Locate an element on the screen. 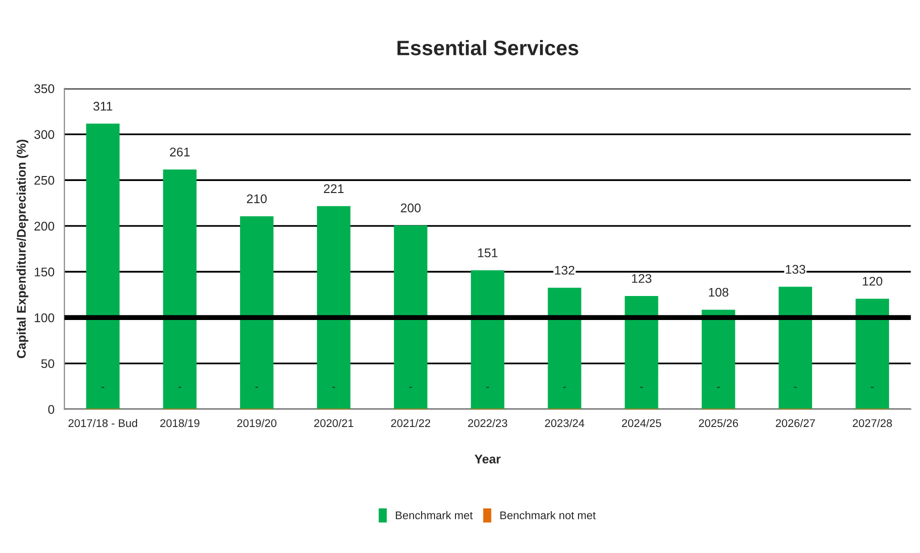 Image resolution: width=920 pixels, height=553 pixels. y-tick-label: 350 is located at coordinates (44, 89).